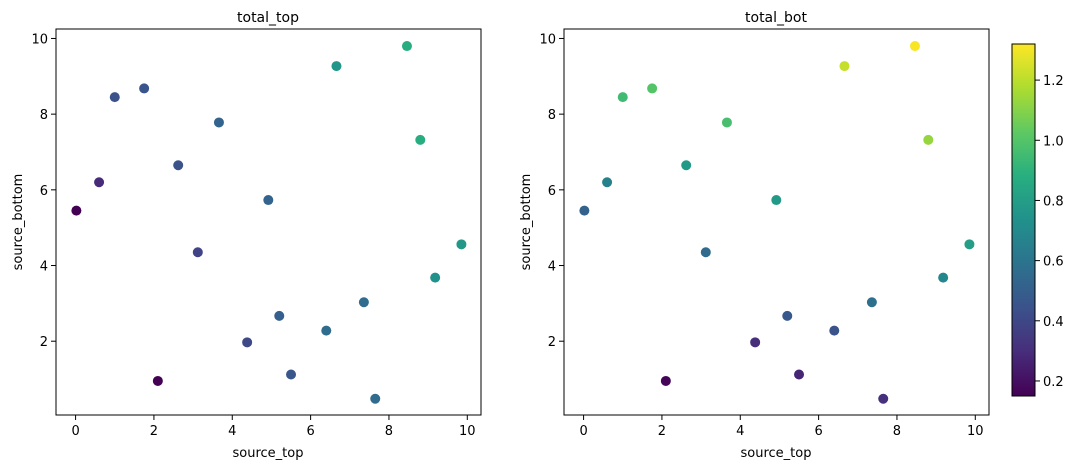 This screenshot has width=1077, height=468. I want to click on colorbar-tick-label: 0.2, so click(1053, 382).